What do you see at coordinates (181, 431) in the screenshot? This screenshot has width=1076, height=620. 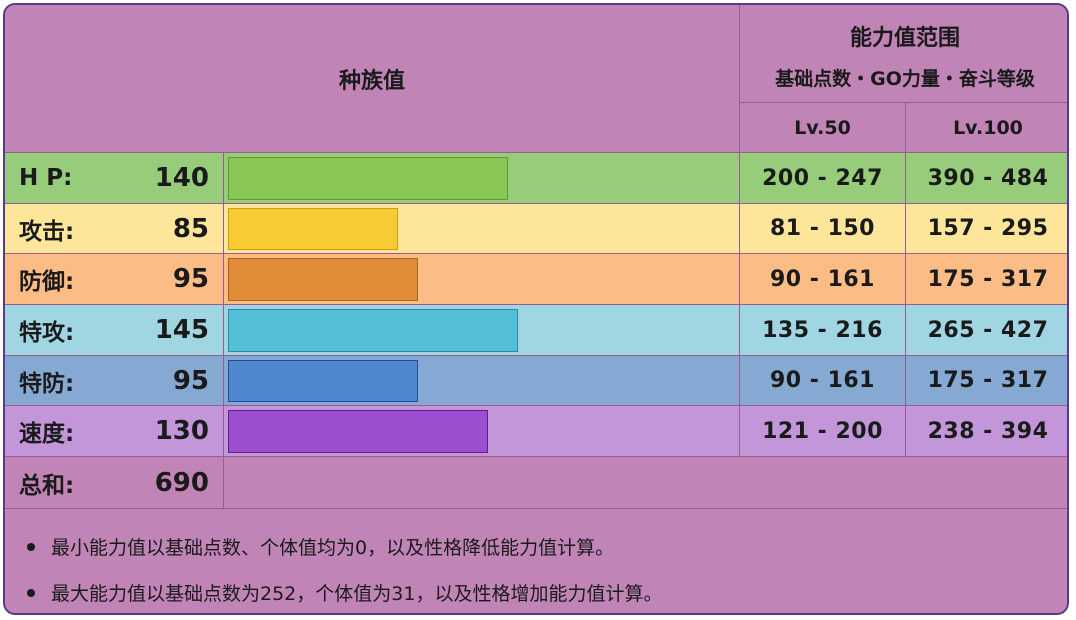 I see `stat-value: 130` at bounding box center [181, 431].